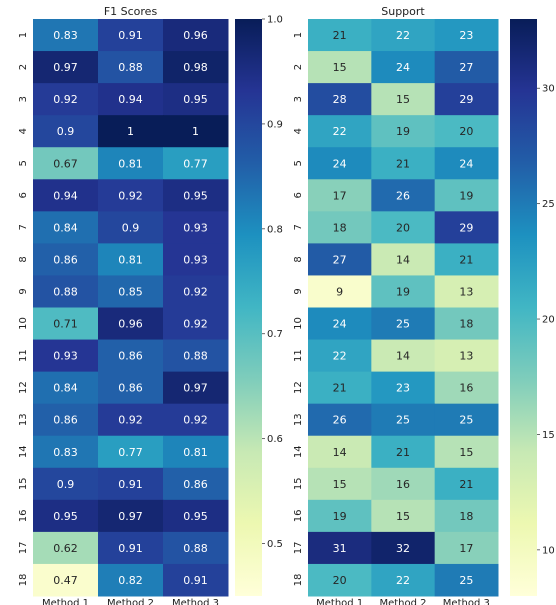 The image size is (556, 605). I want to click on cell-value-label: 0.62, so click(65, 548).